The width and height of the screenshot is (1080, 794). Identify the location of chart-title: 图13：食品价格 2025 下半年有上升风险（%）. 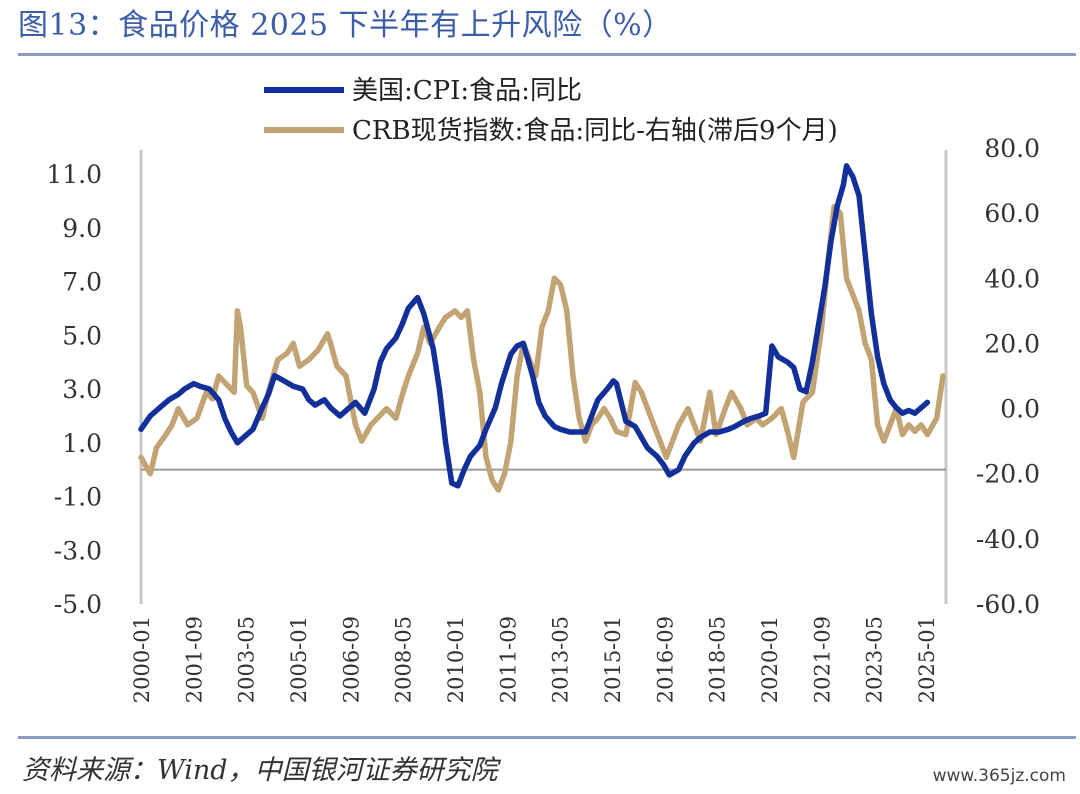
(345, 25).